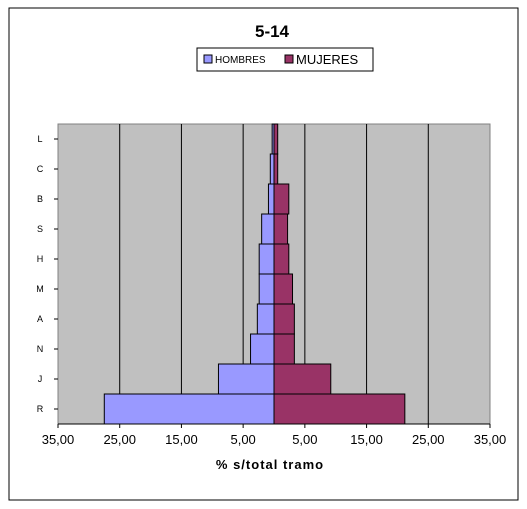 The image size is (527, 509). Describe the element at coordinates (327, 59) in the screenshot. I see `legend-label-mujeres: MUJERES` at that location.